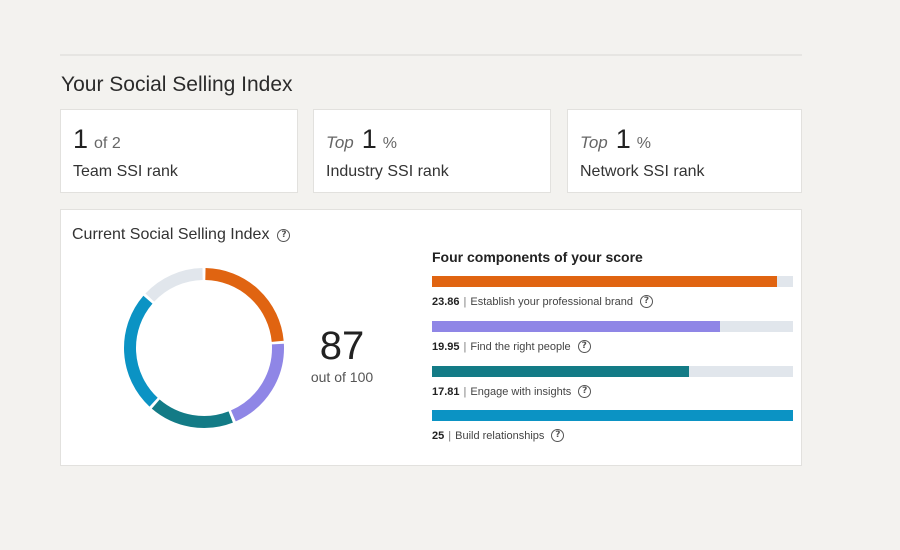 The image size is (900, 550). What do you see at coordinates (561, 371) in the screenshot?
I see `component-insights-bar-fill` at bounding box center [561, 371].